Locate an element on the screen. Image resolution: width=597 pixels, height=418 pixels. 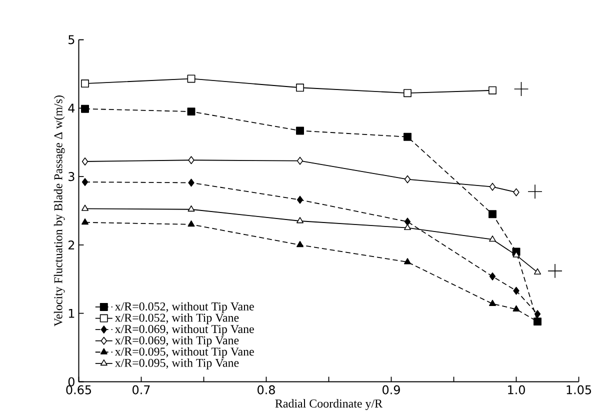
legend-label: x/R=0.052, with Tip Vane is located at coordinates (176, 318).